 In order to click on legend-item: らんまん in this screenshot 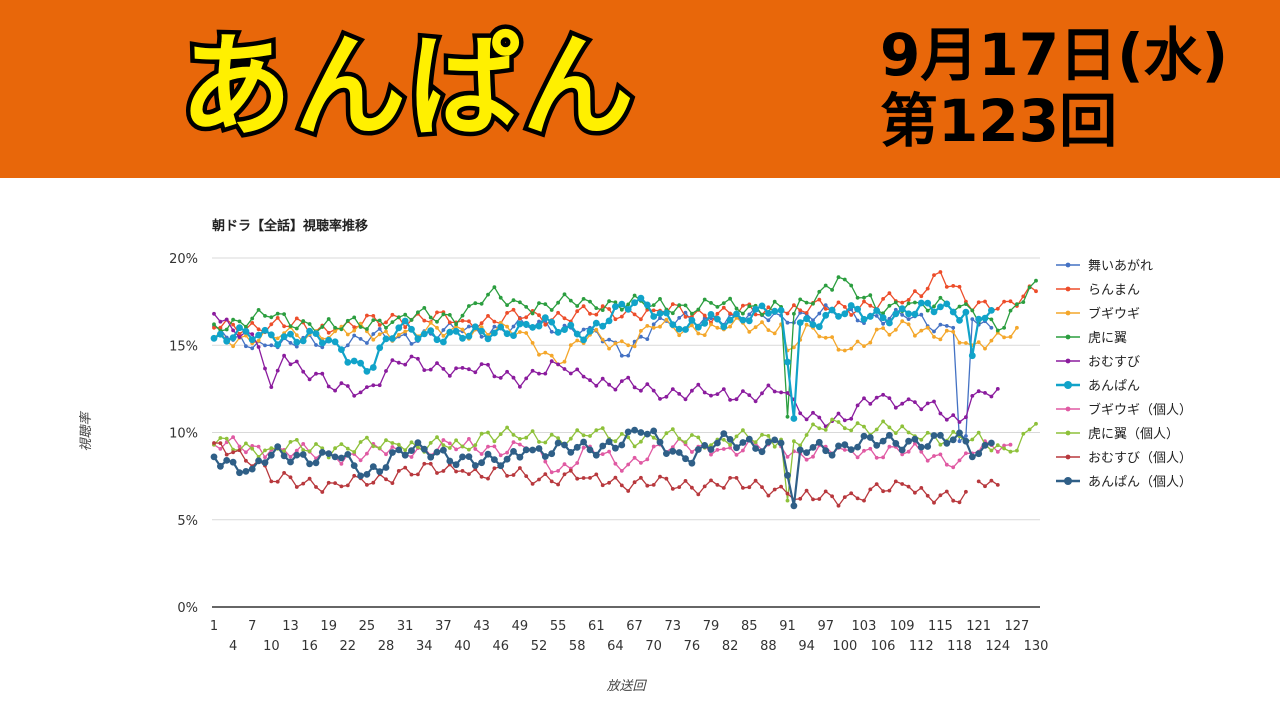, I will do `click(1098, 290)`.